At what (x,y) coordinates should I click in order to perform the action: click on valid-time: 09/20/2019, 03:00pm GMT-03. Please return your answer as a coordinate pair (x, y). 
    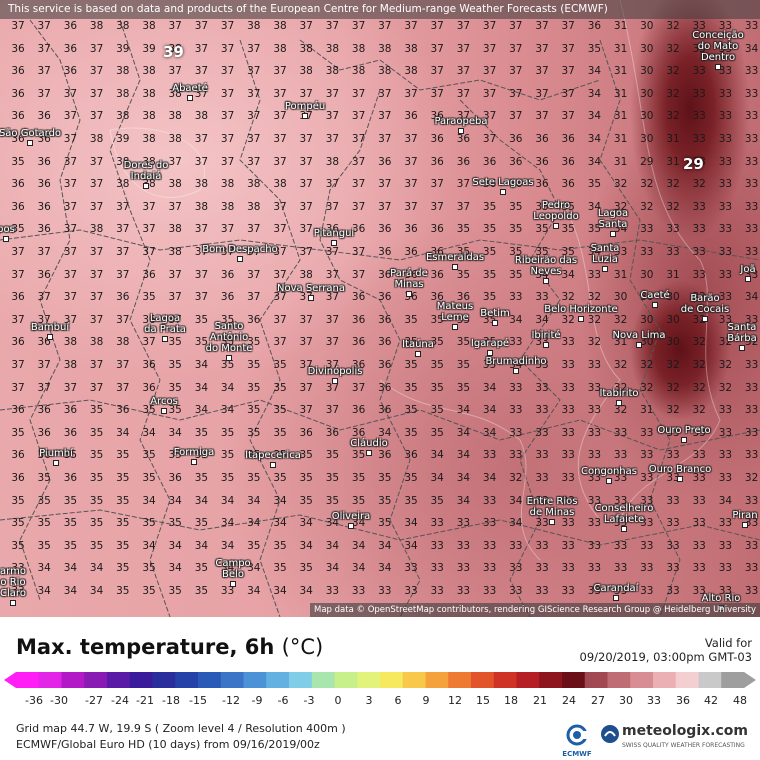
    Looking at the image, I should click on (665, 657).